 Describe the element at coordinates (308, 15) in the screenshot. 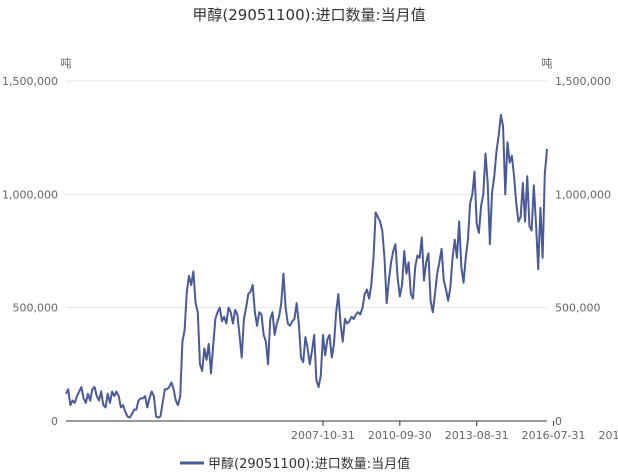

I see `chart-title: 甲醇(29051100):进口数量:当月值` at that location.